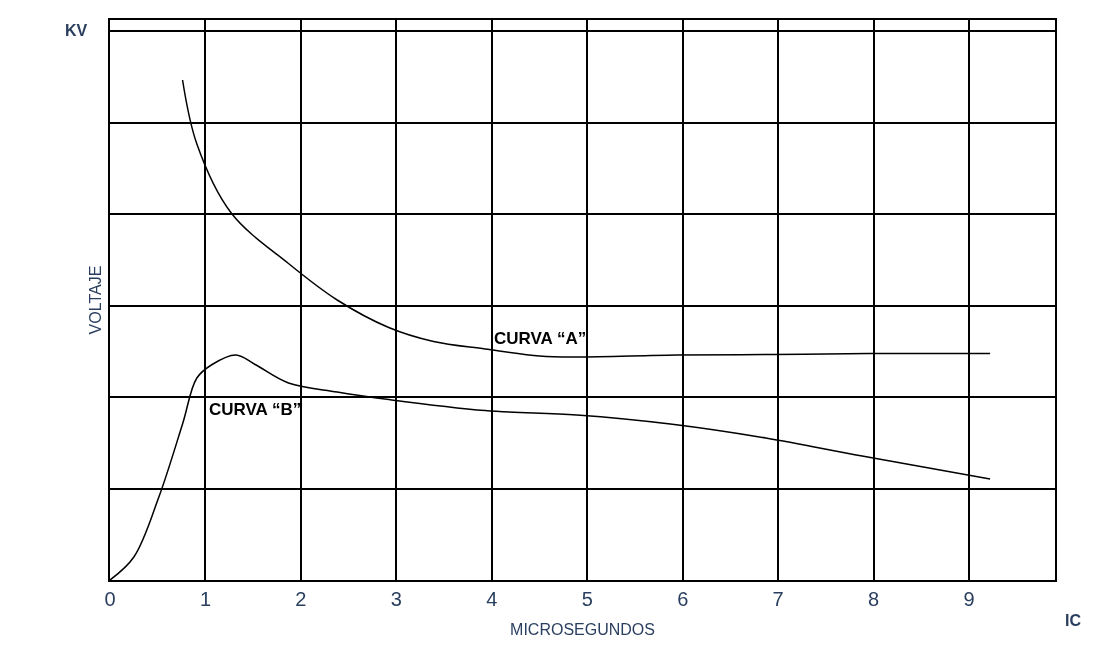  What do you see at coordinates (778, 599) in the screenshot?
I see `x-tick-label: 7` at bounding box center [778, 599].